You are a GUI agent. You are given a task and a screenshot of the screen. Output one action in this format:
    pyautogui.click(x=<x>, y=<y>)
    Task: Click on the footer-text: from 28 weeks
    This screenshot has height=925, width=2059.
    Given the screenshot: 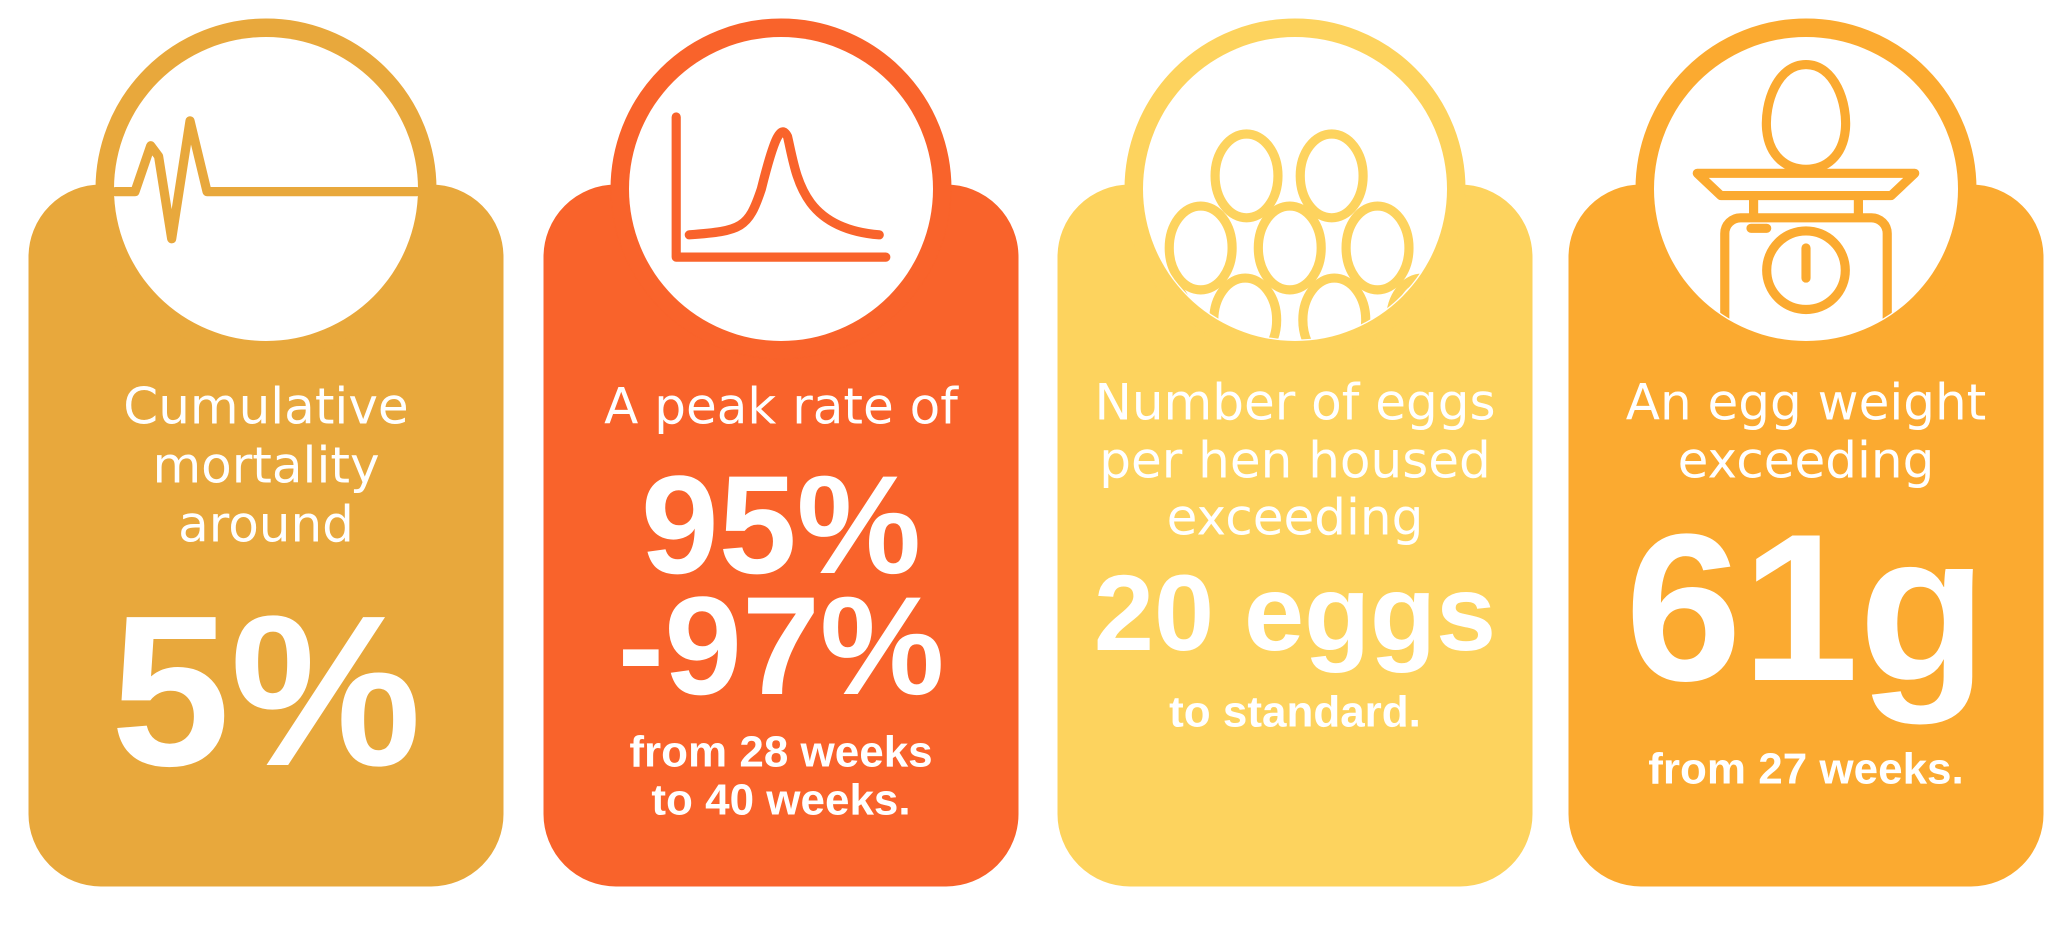 What is the action you would take?
    pyautogui.click(x=780, y=752)
    